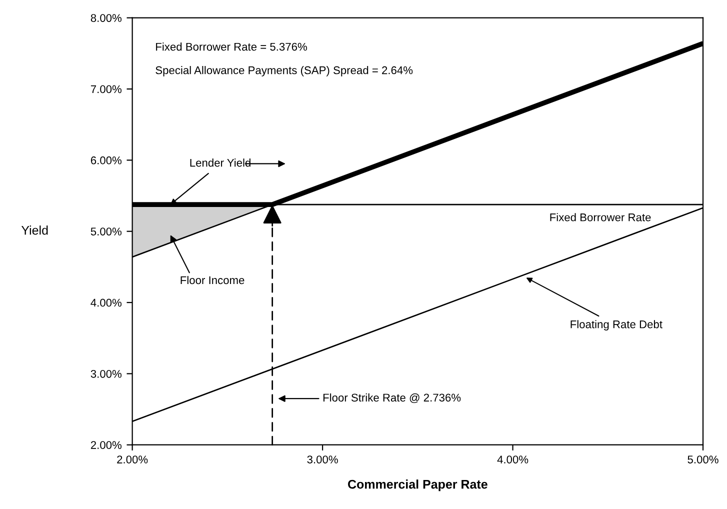 The height and width of the screenshot is (509, 727). I want to click on x-axis-title: Commercial Paper Rate, so click(418, 486).